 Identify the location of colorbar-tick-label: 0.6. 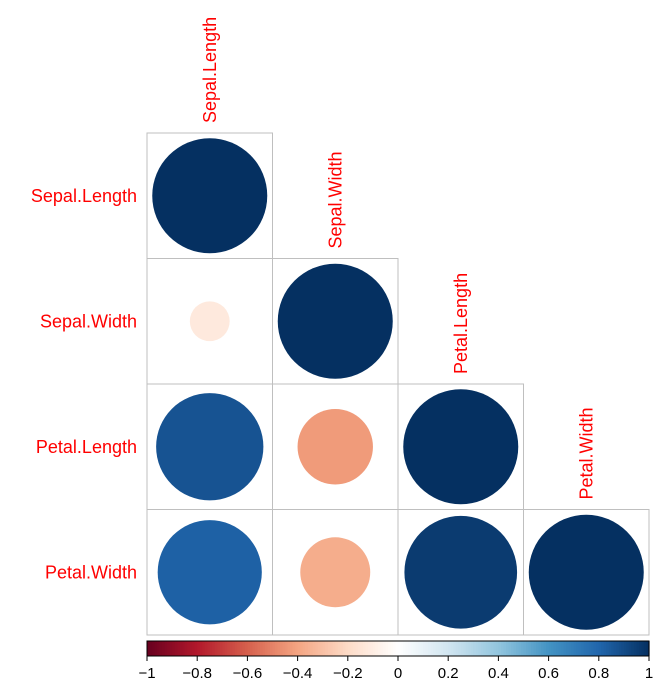
(548, 673).